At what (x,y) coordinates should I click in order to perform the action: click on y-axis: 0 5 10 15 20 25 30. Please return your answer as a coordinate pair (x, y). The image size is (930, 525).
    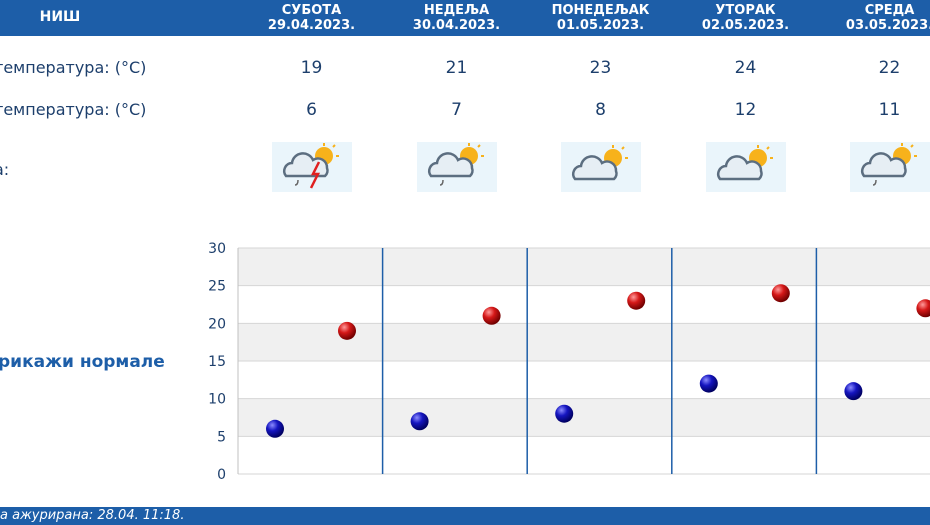
    Looking at the image, I should click on (217, 362).